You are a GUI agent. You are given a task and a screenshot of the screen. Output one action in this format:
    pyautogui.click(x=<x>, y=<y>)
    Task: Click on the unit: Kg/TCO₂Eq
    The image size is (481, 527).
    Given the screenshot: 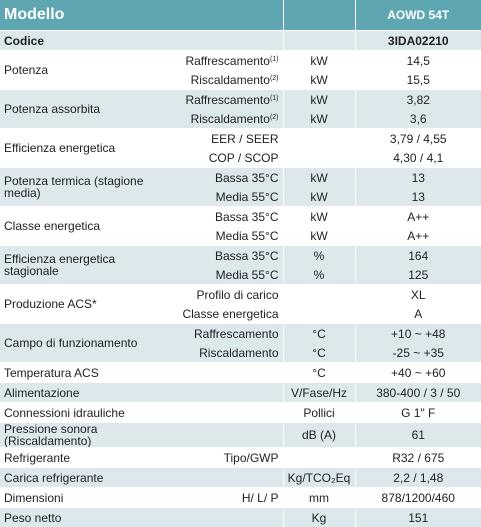 What is the action you would take?
    pyautogui.click(x=319, y=478)
    